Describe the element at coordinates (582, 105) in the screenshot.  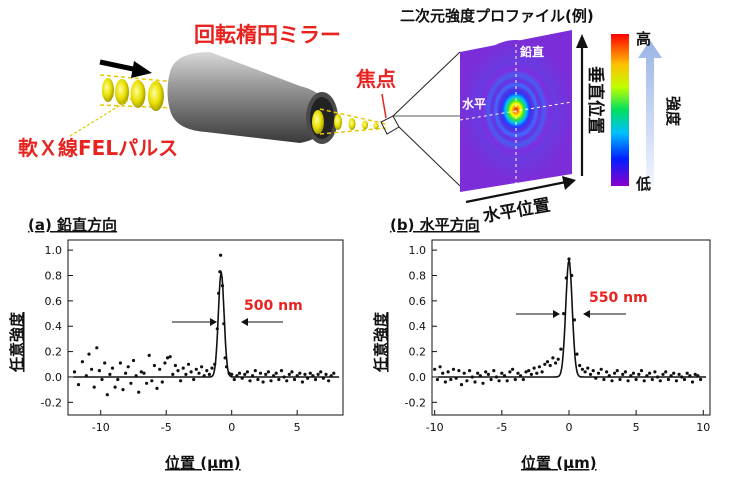
I see `vertical-position-arrow` at that location.